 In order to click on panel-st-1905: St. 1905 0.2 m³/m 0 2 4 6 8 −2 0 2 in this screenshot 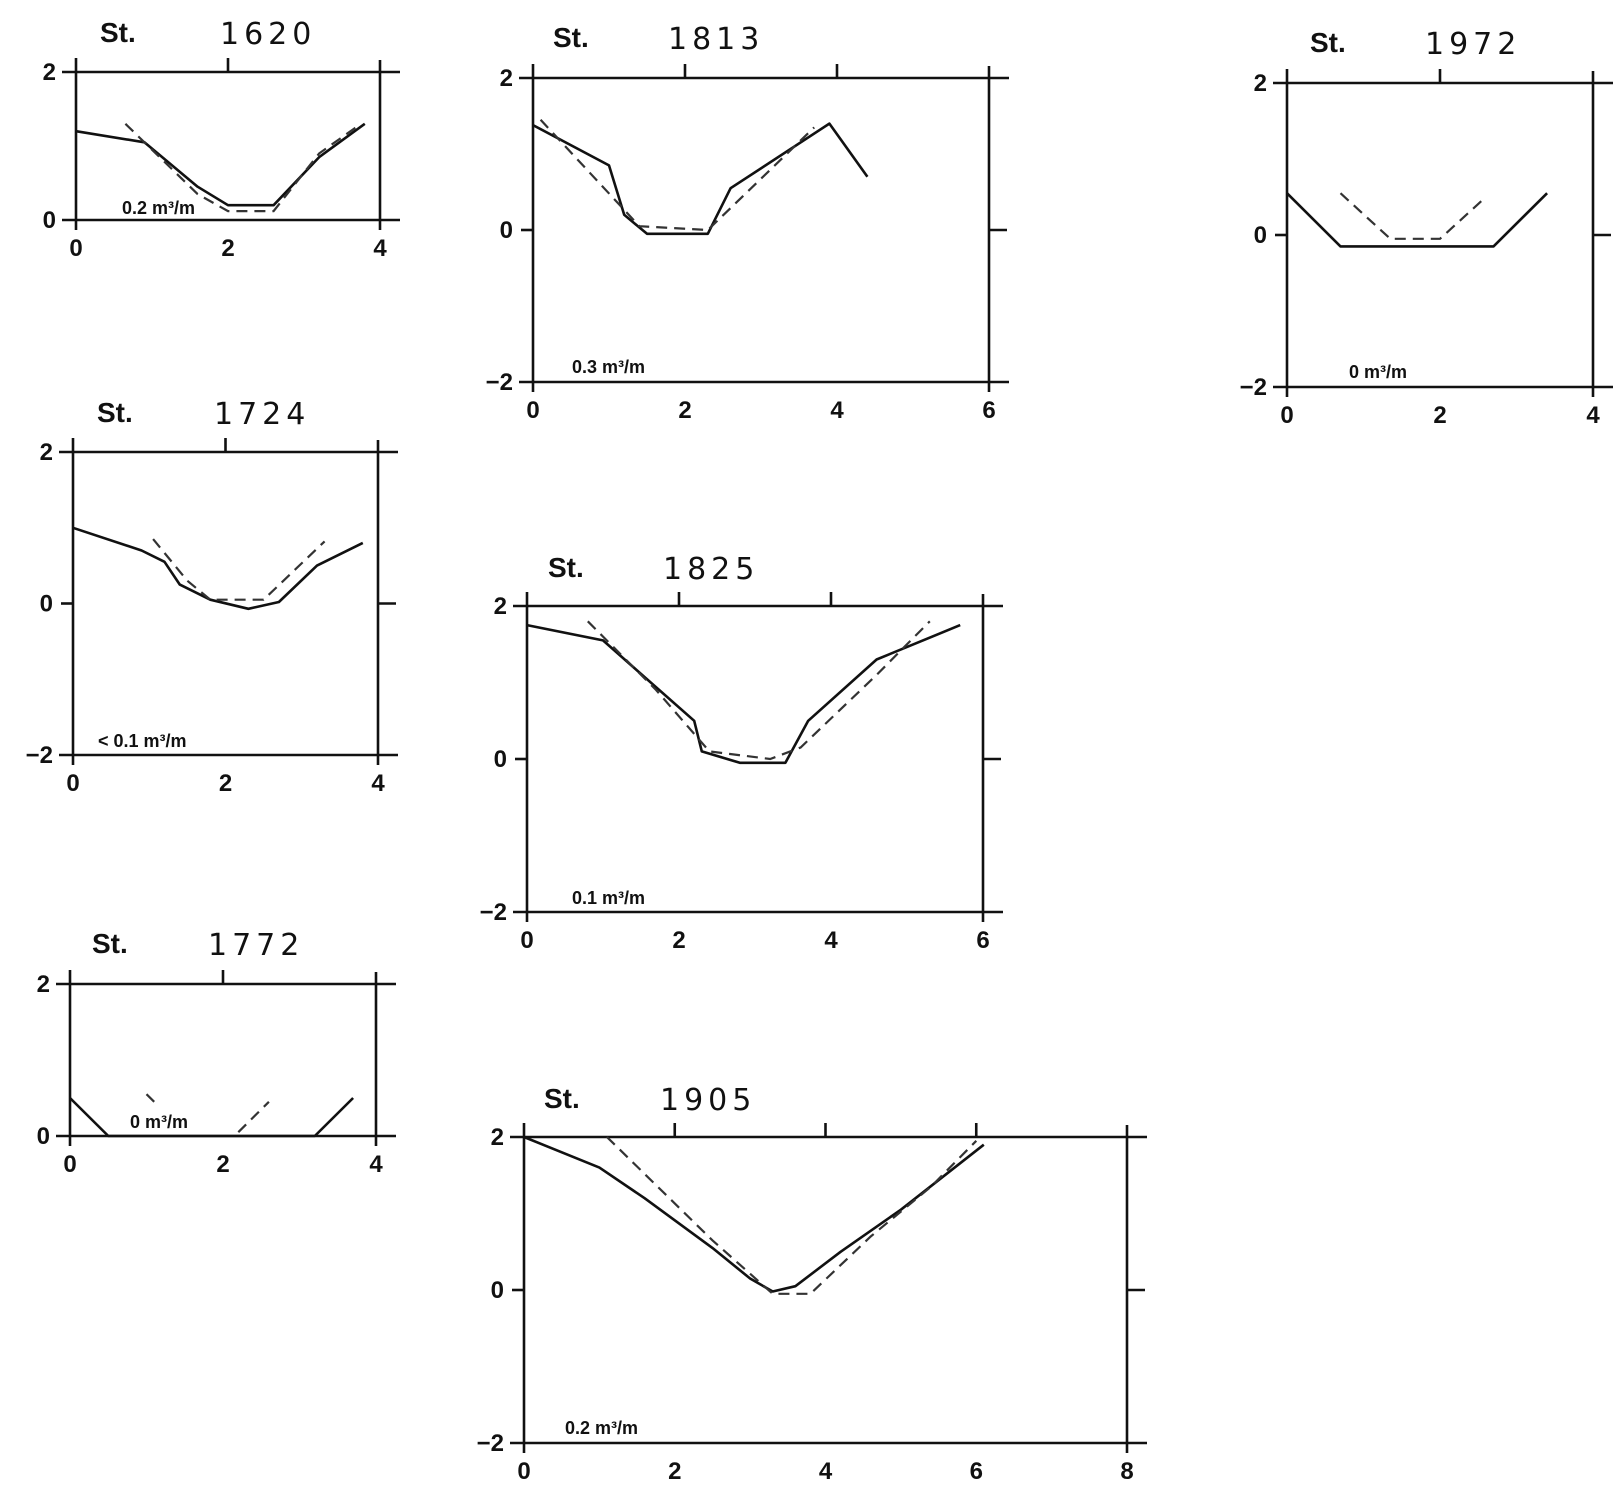, I will do `click(812, 1284)`.